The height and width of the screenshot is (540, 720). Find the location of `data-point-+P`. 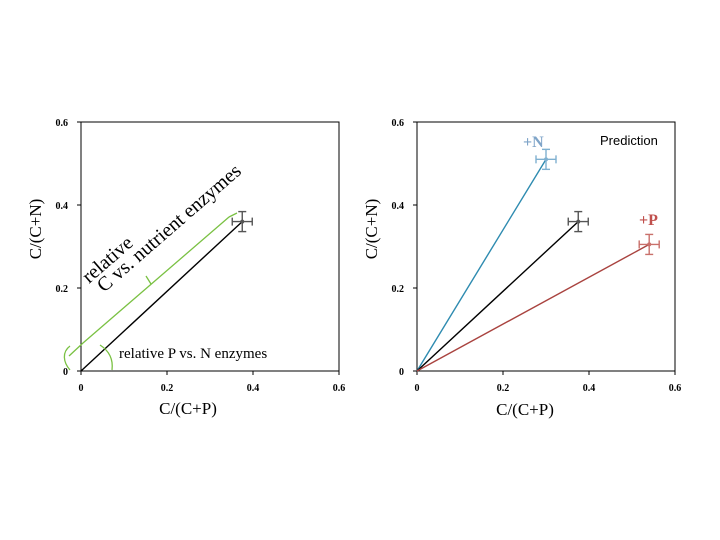

data-point-+P is located at coordinates (649, 244).